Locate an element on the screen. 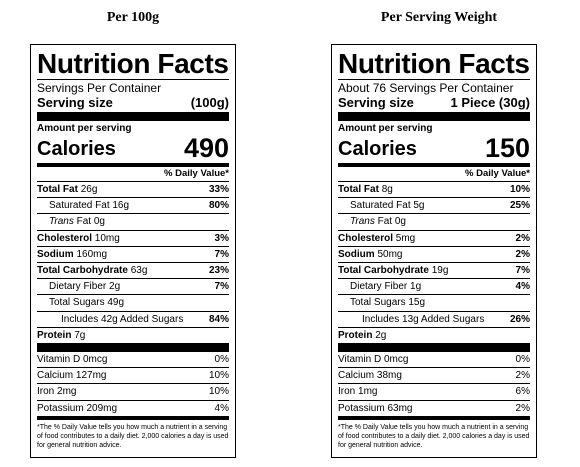  daily-value: 80% is located at coordinates (218, 206).